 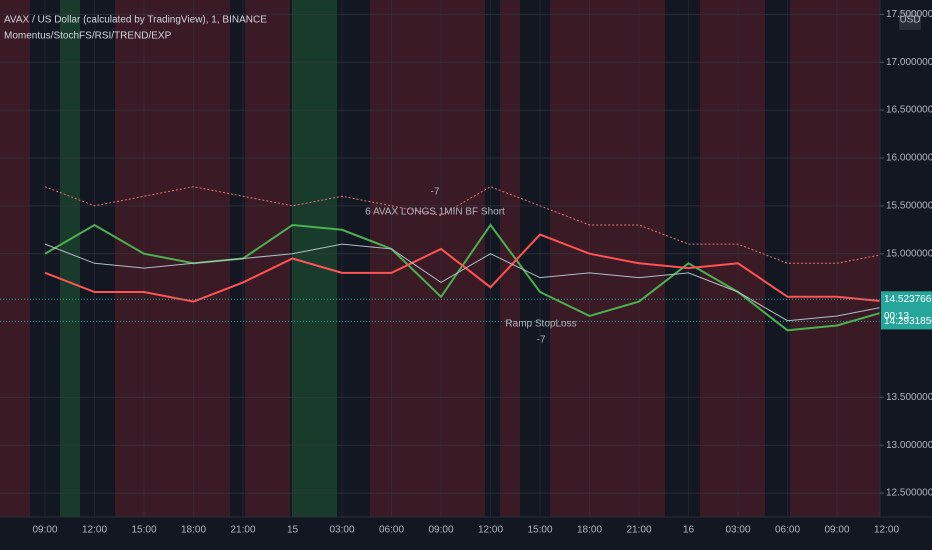 What do you see at coordinates (435, 212) in the screenshot?
I see `annotation: 6 AVAX LONGS 1MIN BF Short` at bounding box center [435, 212].